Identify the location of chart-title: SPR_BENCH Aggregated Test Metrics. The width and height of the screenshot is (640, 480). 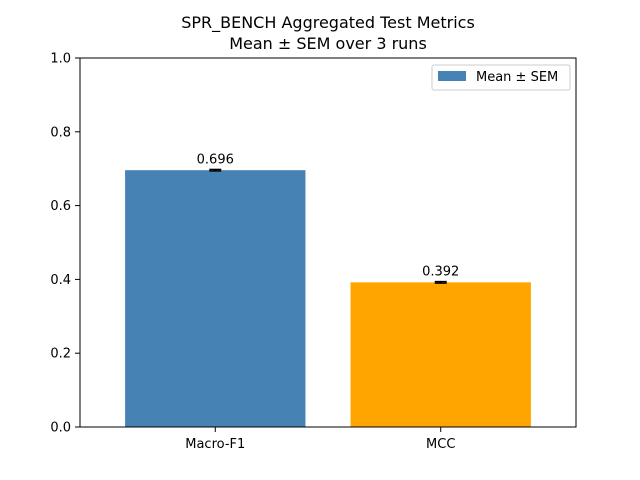
(328, 23).